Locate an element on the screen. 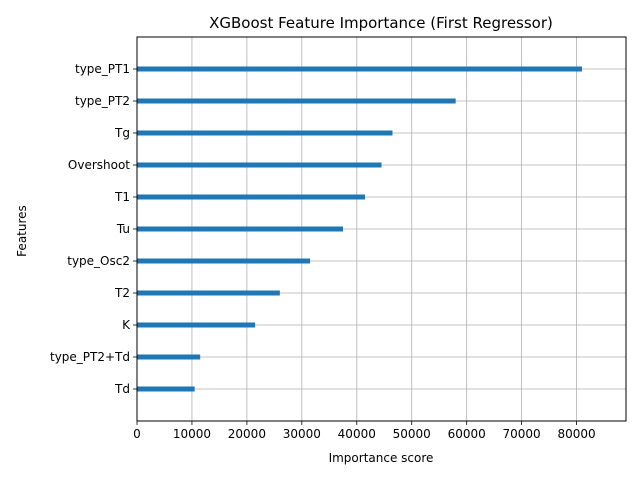  bar-T1 is located at coordinates (251, 197).